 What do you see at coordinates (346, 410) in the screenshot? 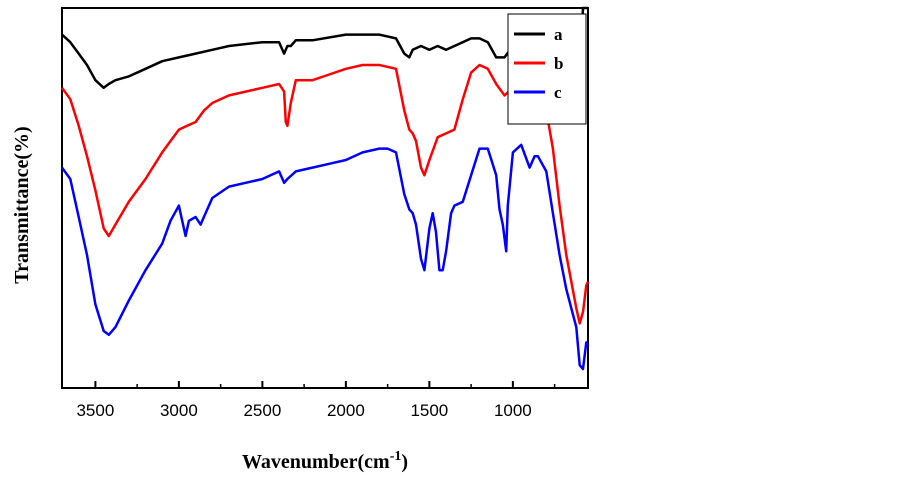
I see `x-tick-label: 2000` at bounding box center [346, 410].